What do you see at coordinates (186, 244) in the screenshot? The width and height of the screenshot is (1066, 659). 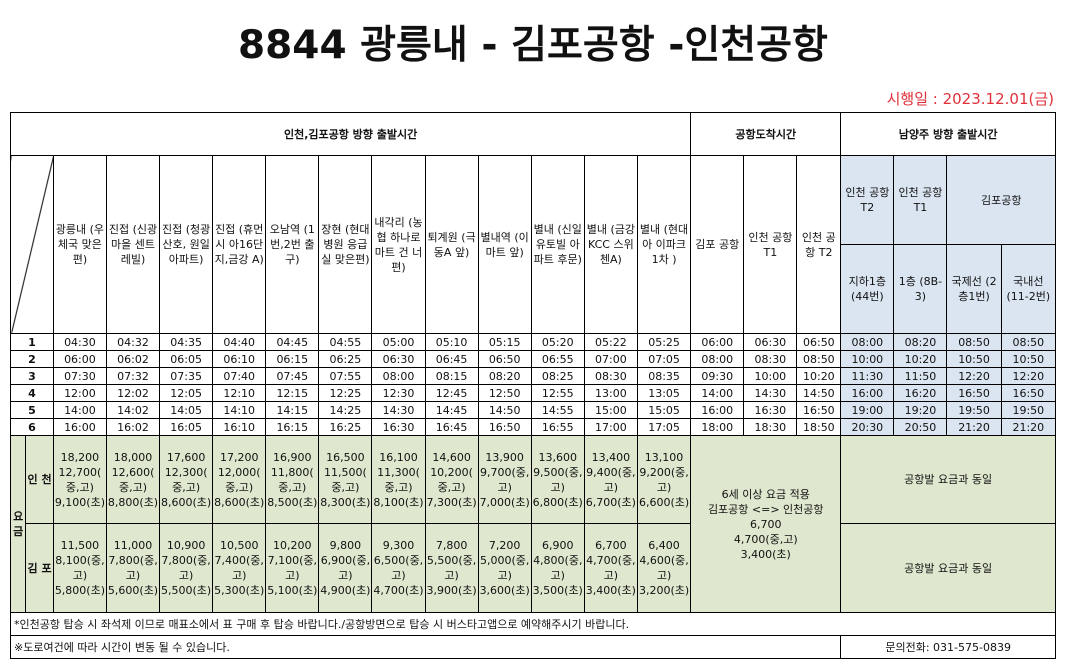 I see `stop-header: 진접 (청광 산호, 원일 아파트)` at bounding box center [186, 244].